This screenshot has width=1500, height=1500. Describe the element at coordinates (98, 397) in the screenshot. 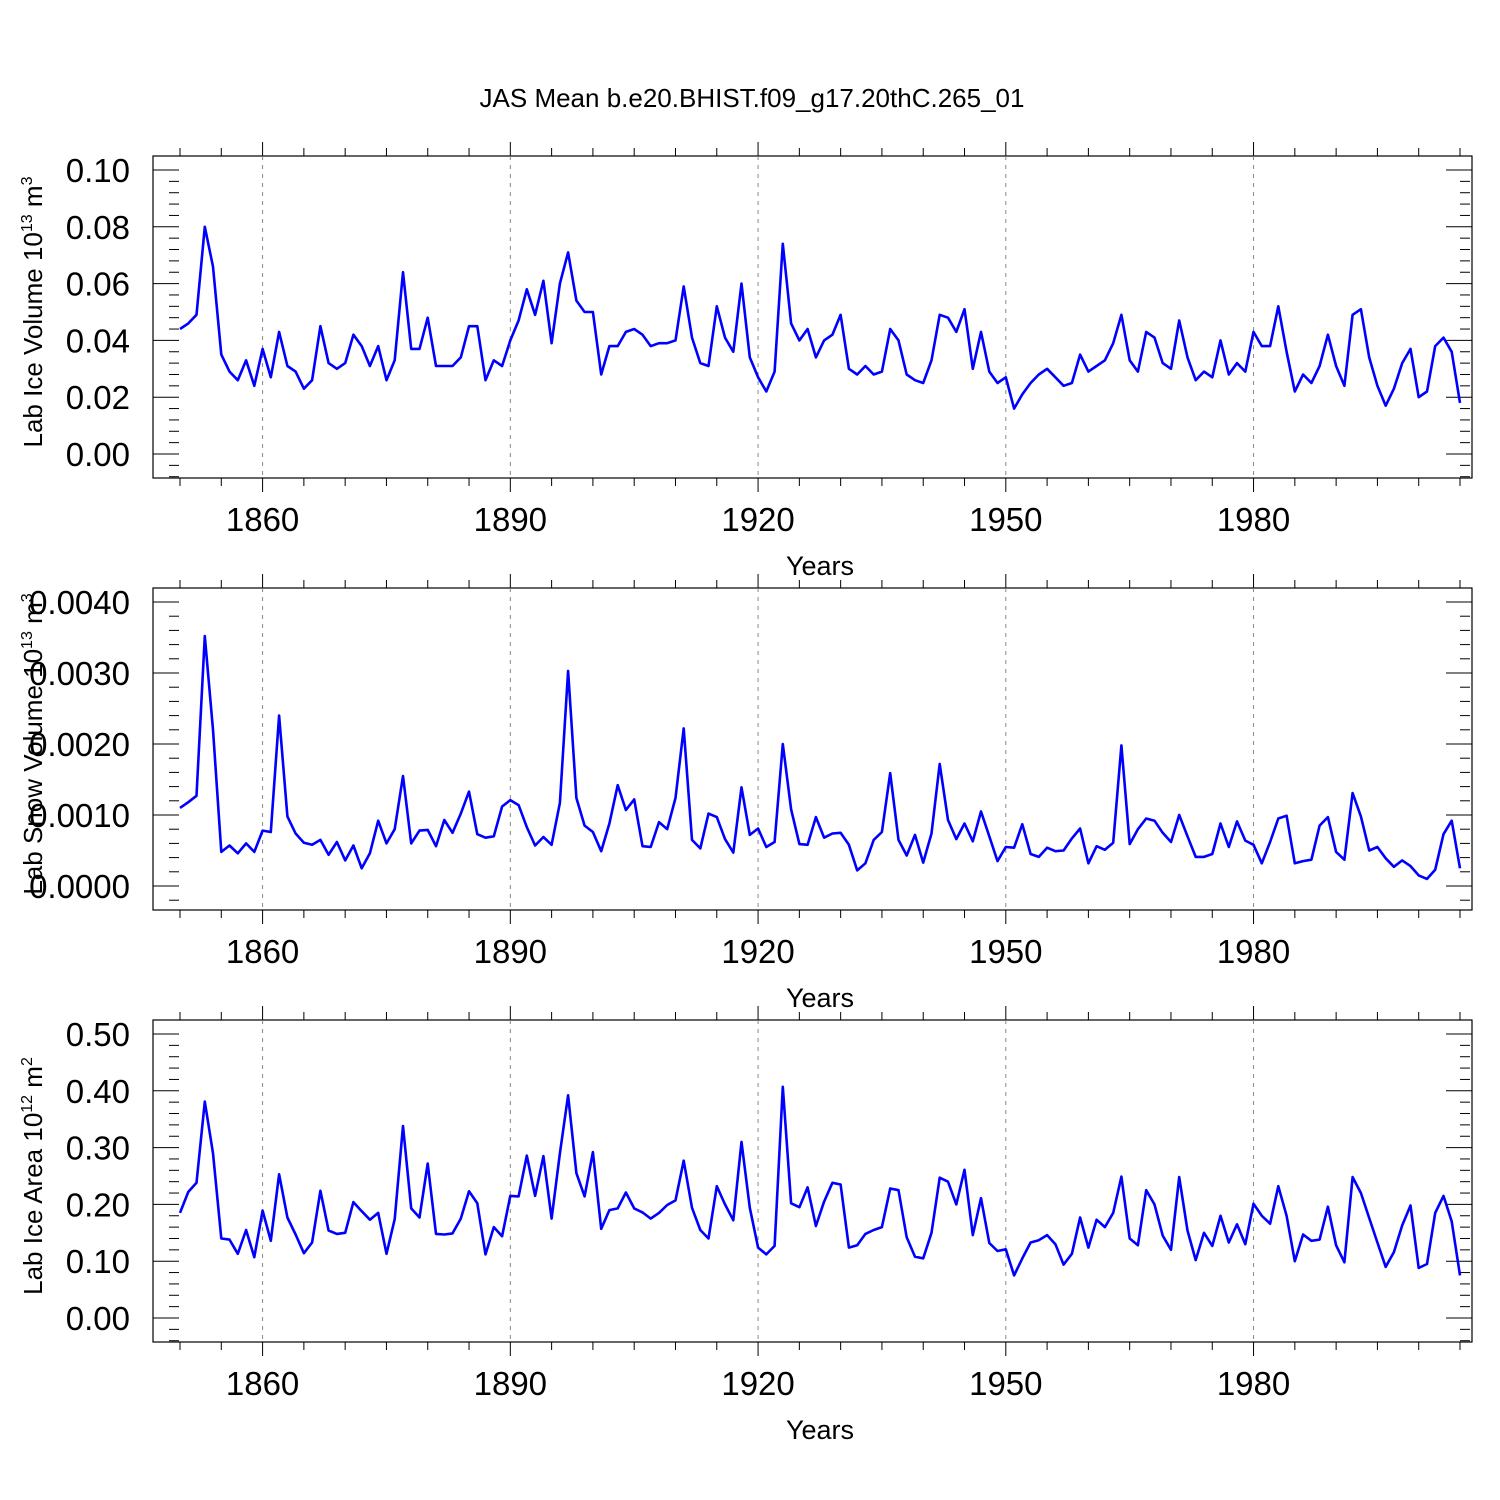

I see `y-tick-label: 0.02` at that location.